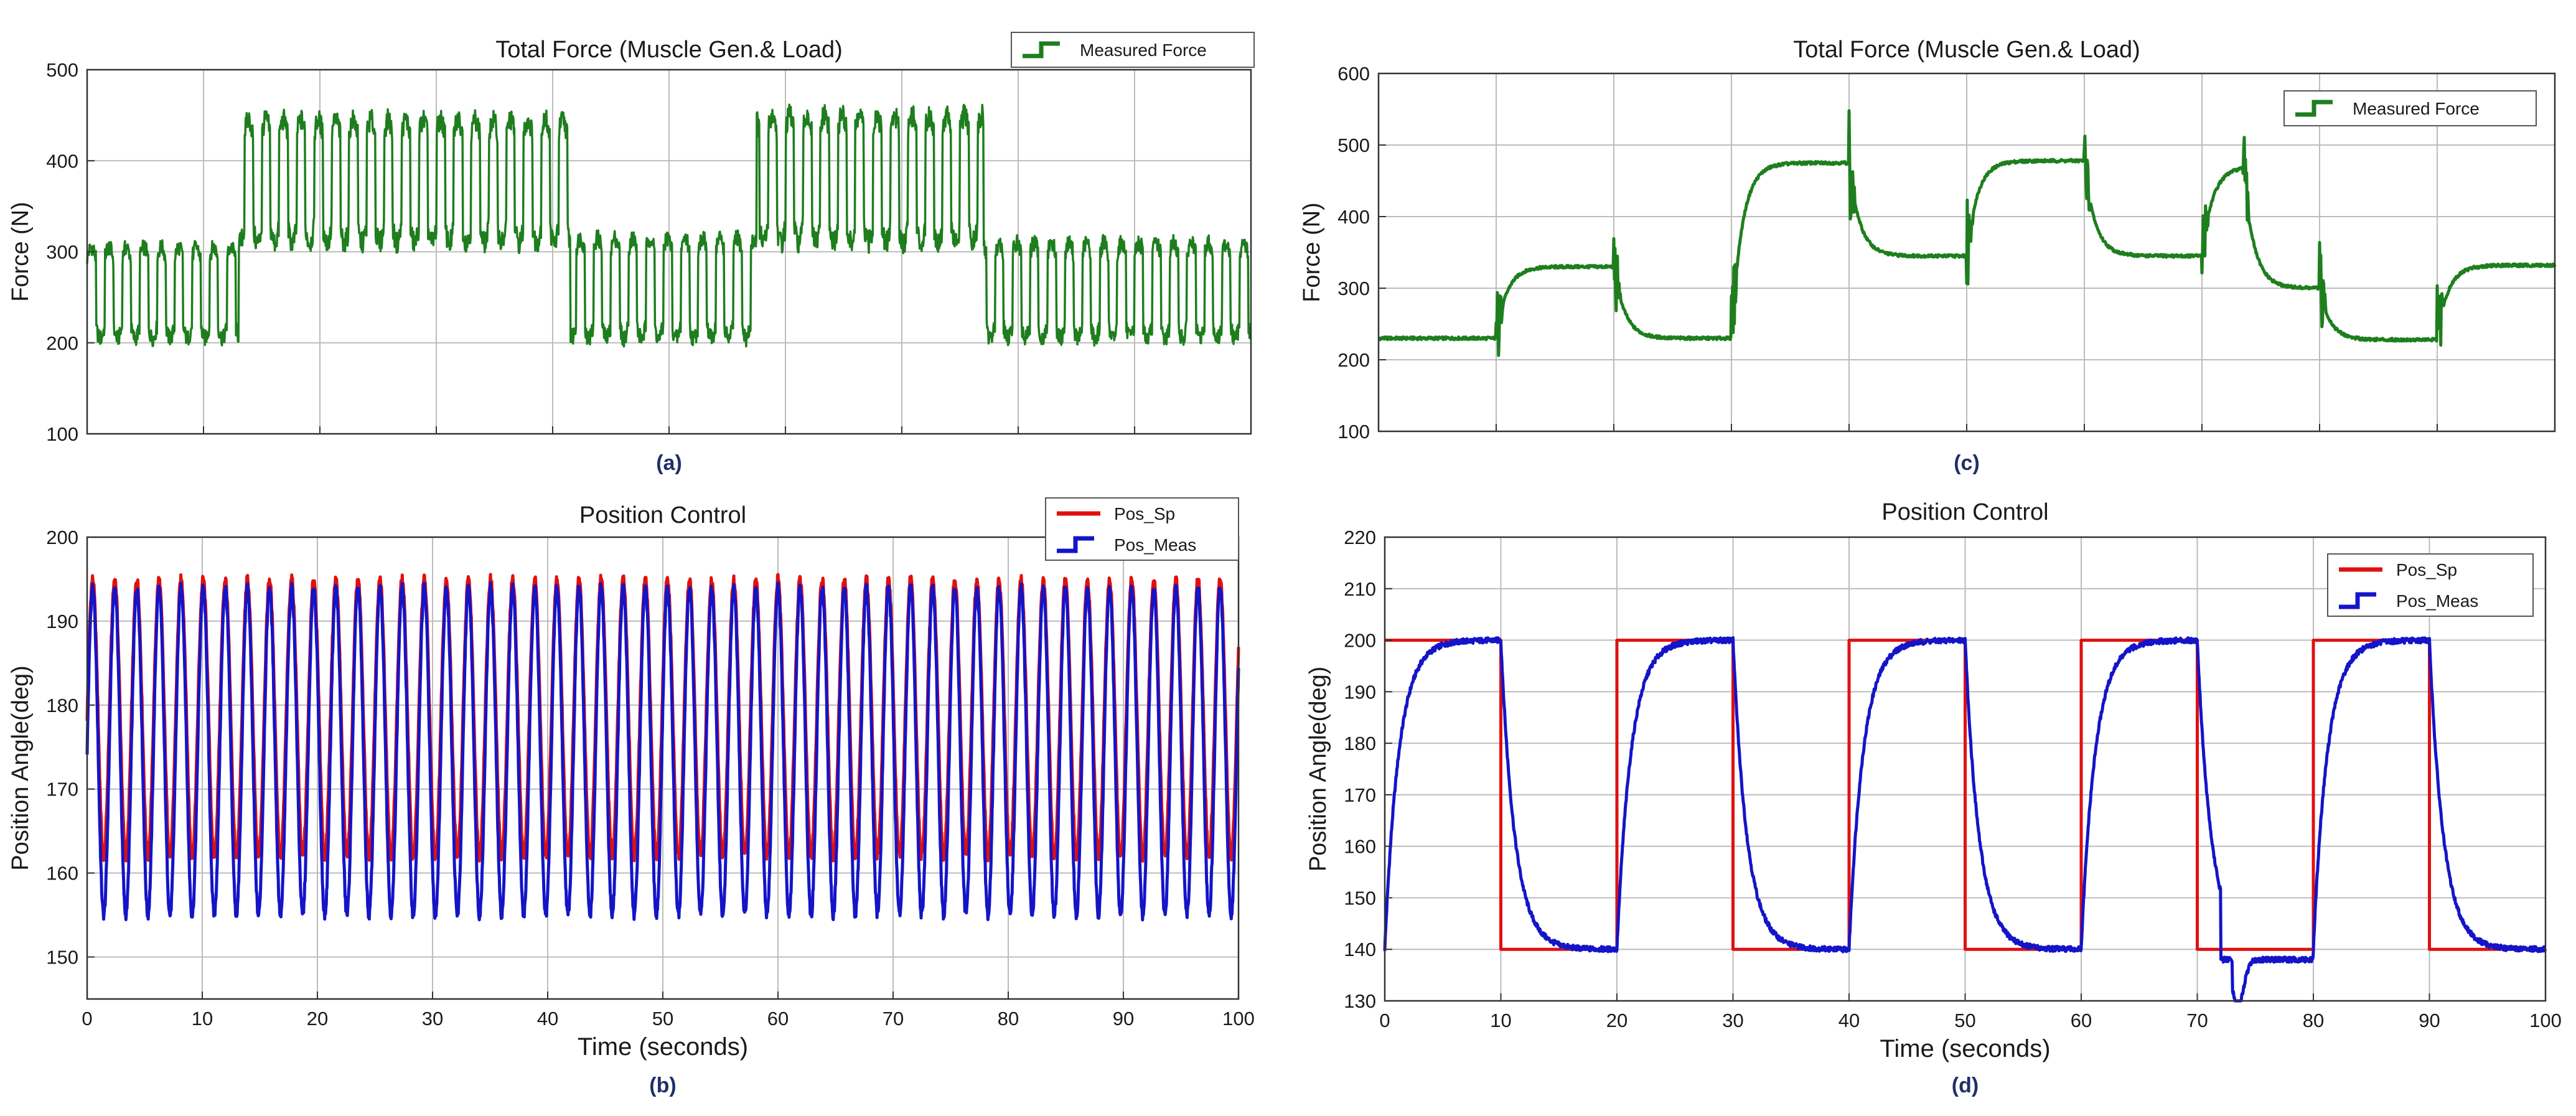  I want to click on panel-caption: (c), so click(1967, 463).